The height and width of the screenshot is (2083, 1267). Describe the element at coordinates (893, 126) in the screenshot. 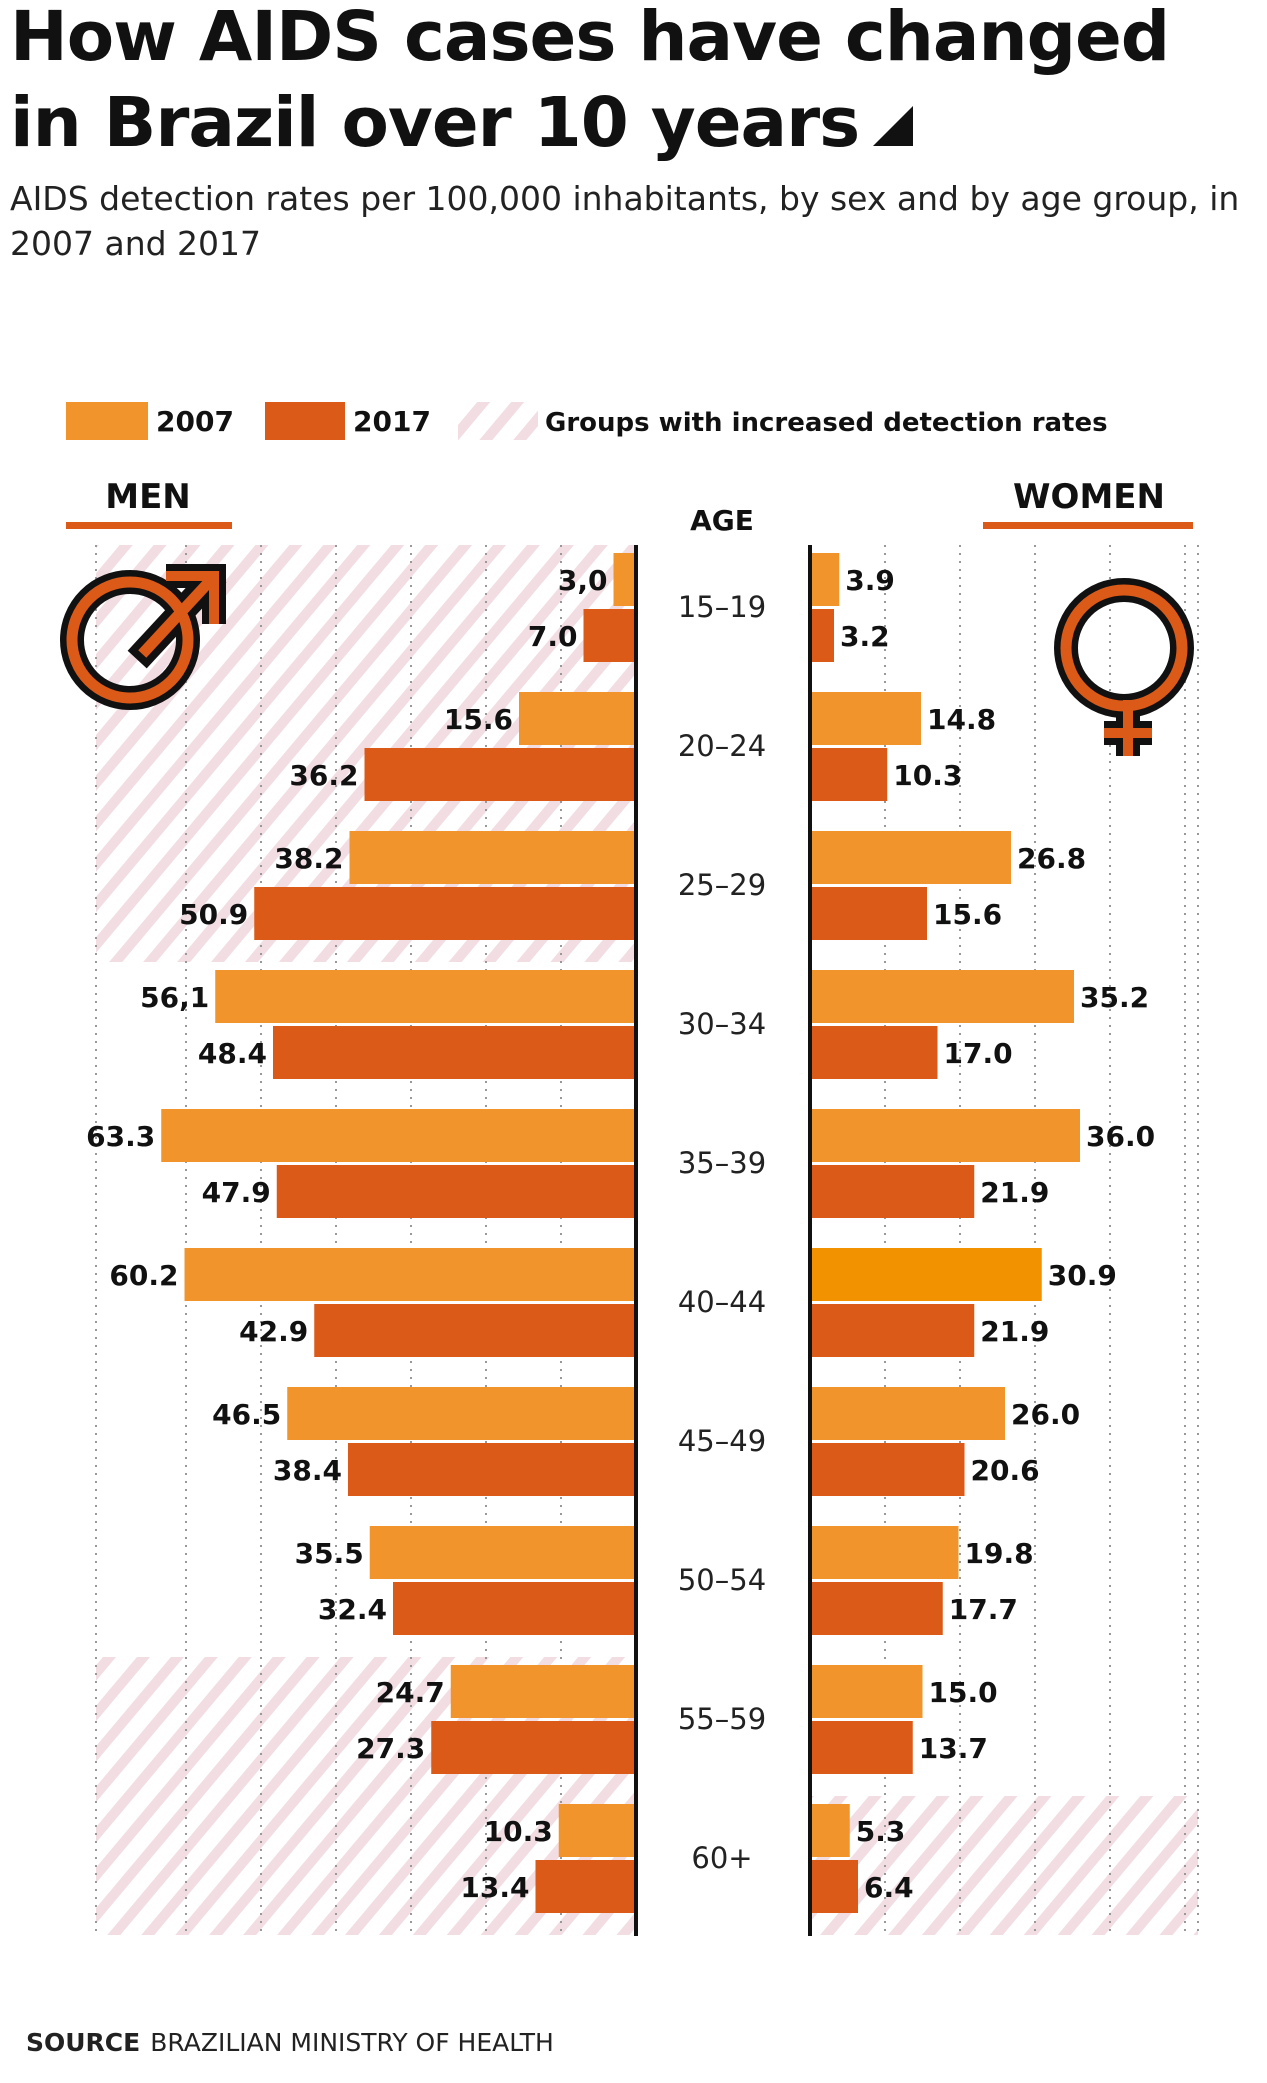

I see `triangle-marker-icon` at that location.